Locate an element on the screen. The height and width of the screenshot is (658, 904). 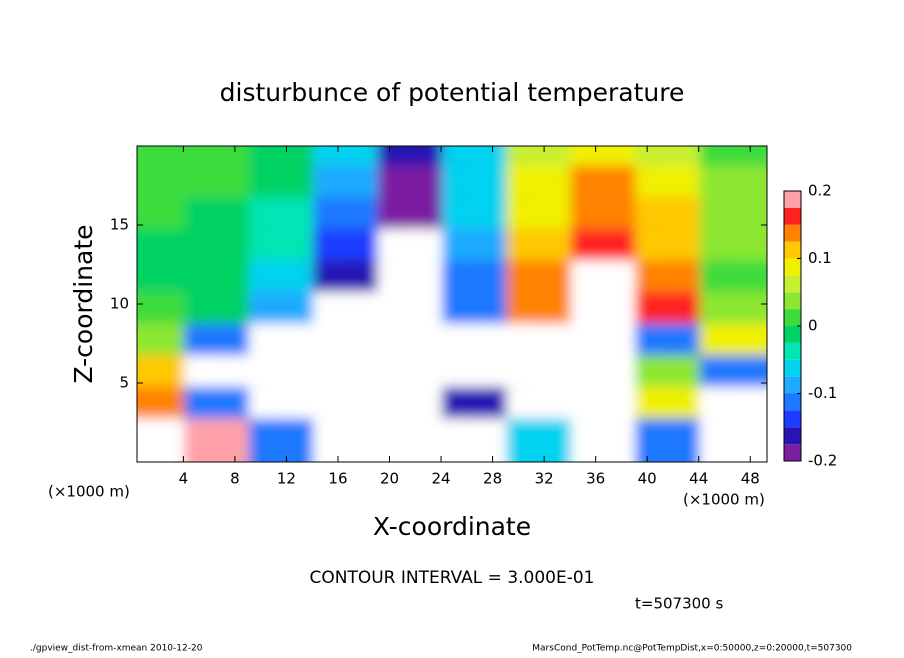
x-tick-label: 36 is located at coordinates (595, 479).